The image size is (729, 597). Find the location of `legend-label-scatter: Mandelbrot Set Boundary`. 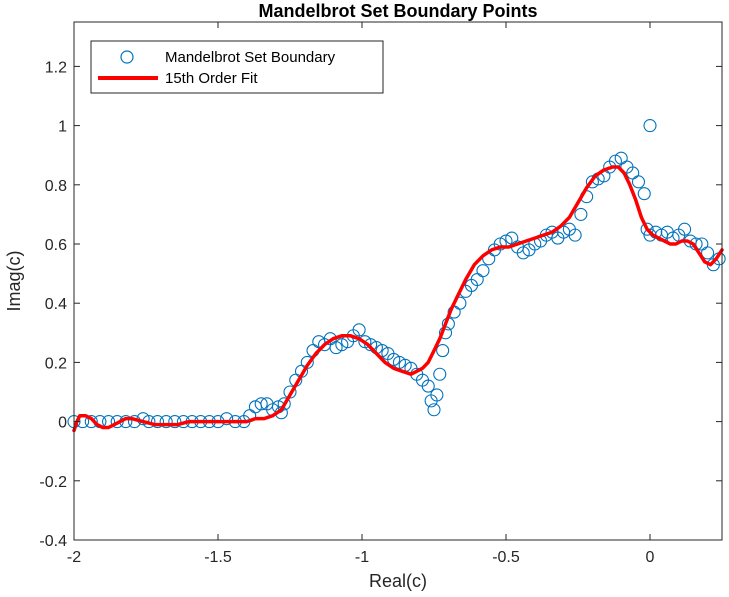

legend-label-scatter: Mandelbrot Set Boundary is located at coordinates (250, 57).